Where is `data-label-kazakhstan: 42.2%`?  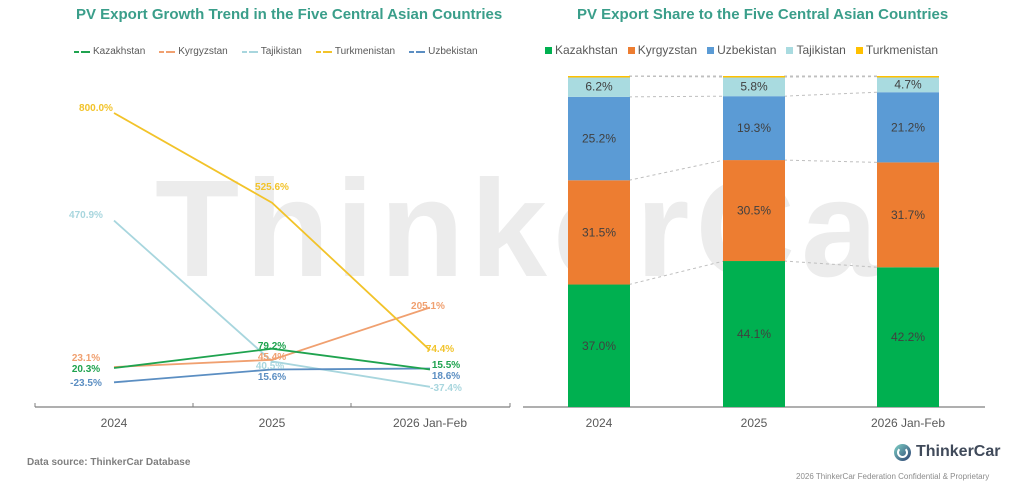 data-label-kazakhstan: 42.2% is located at coordinates (908, 337).